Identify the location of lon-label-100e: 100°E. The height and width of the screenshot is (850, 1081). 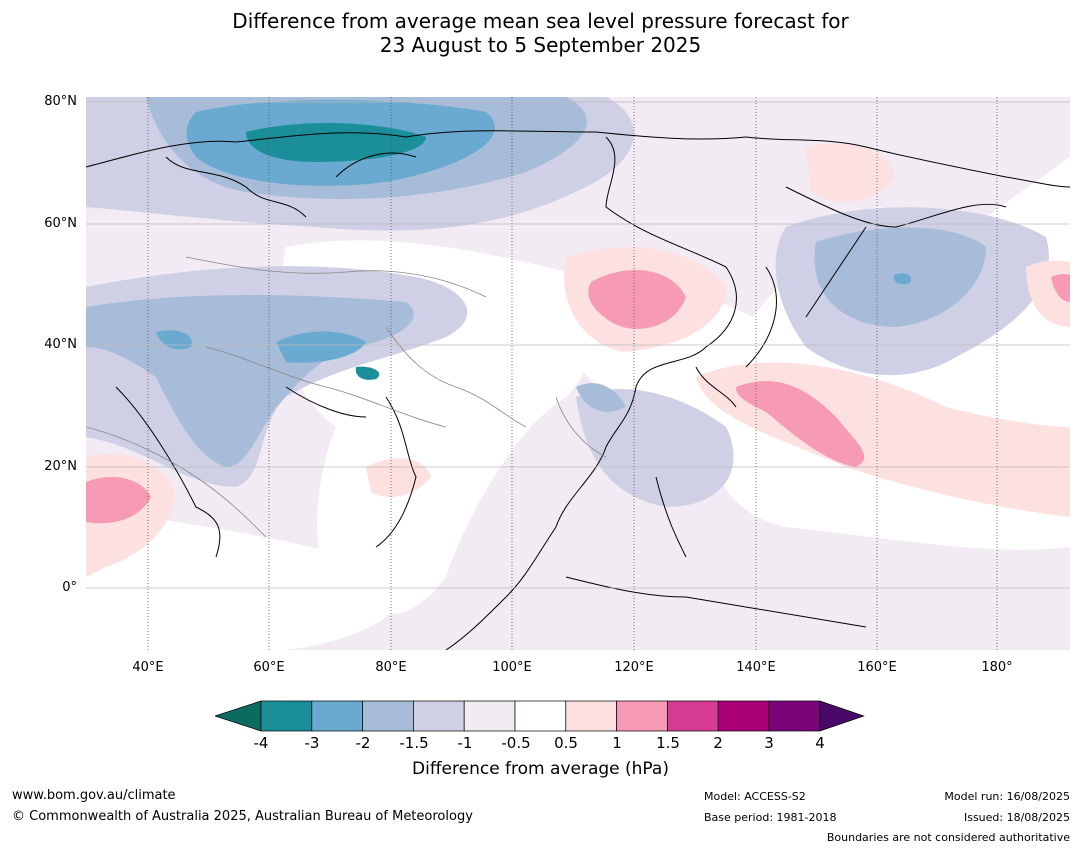
(512, 667).